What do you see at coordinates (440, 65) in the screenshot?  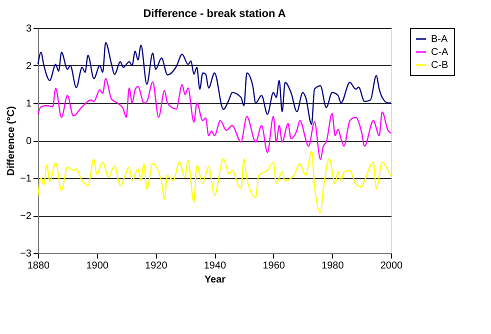 I see `legend-label: C-B` at bounding box center [440, 65].